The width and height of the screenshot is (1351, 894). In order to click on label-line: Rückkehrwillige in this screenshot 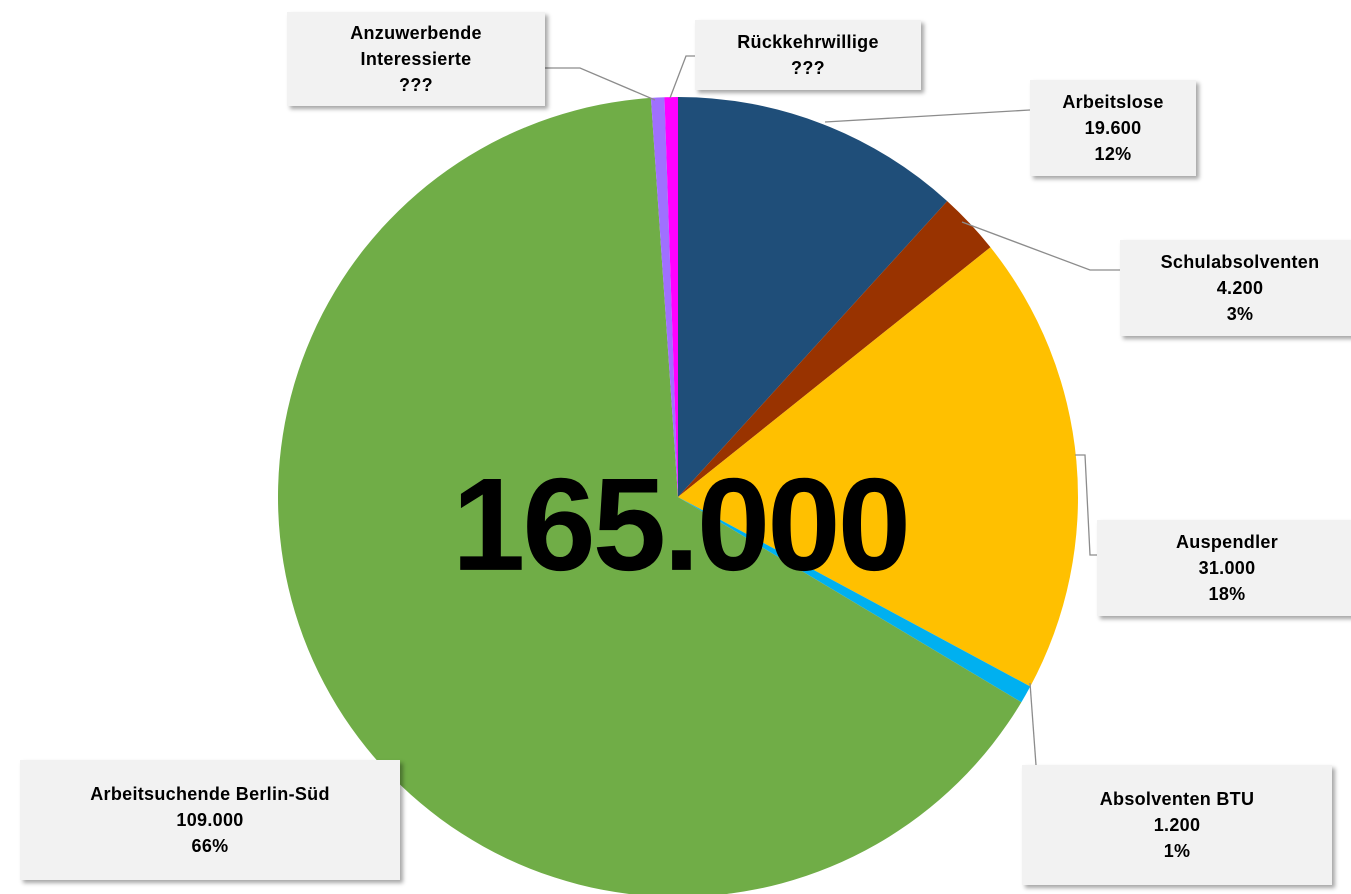, I will do `click(808, 42)`.